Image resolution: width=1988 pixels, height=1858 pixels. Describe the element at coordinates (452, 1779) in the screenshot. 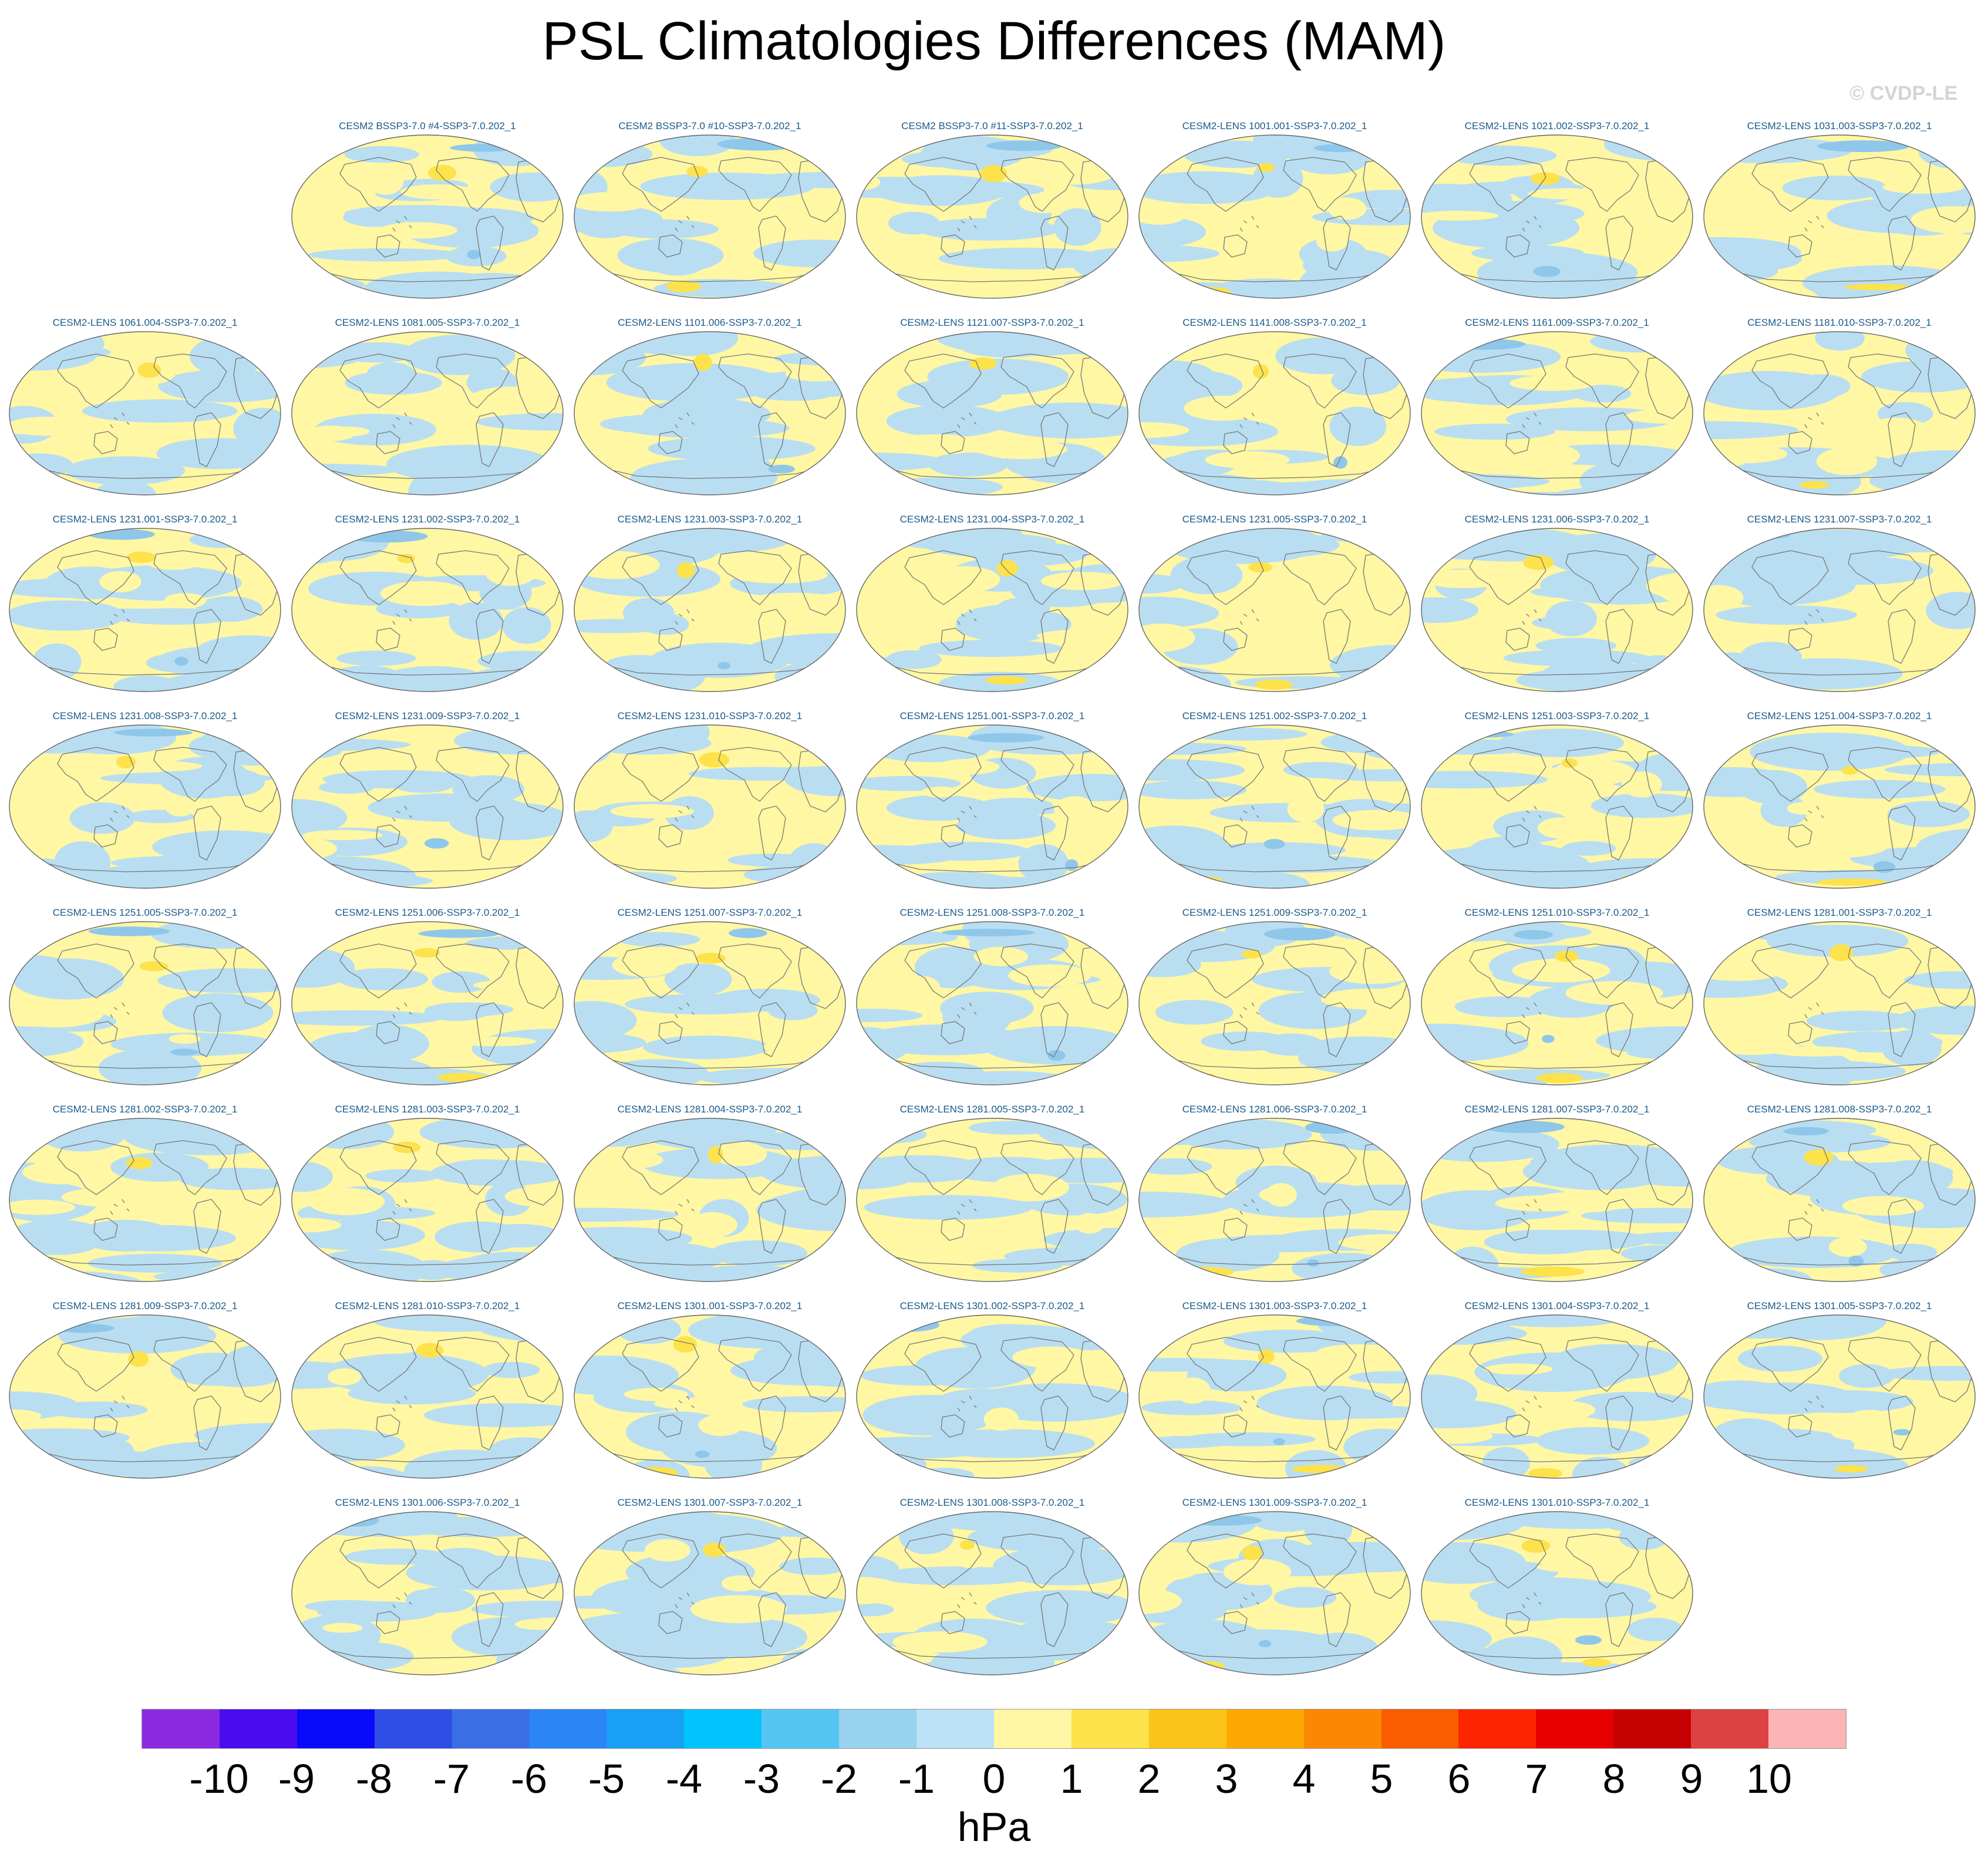

I see `colorbar-tick: -7` at that location.